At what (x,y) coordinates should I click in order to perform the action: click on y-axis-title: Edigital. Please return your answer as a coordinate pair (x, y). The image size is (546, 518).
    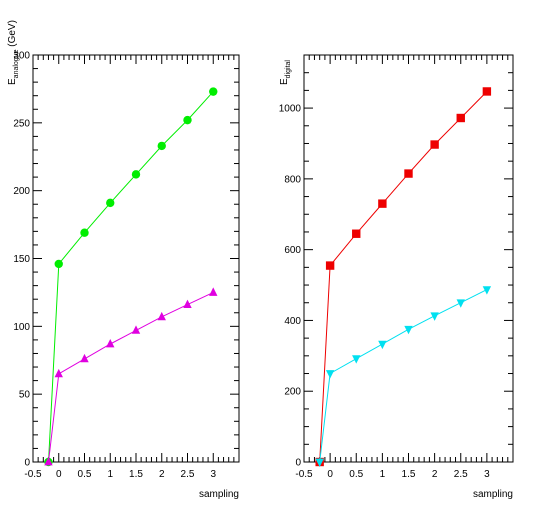
    Looking at the image, I should click on (285, 72).